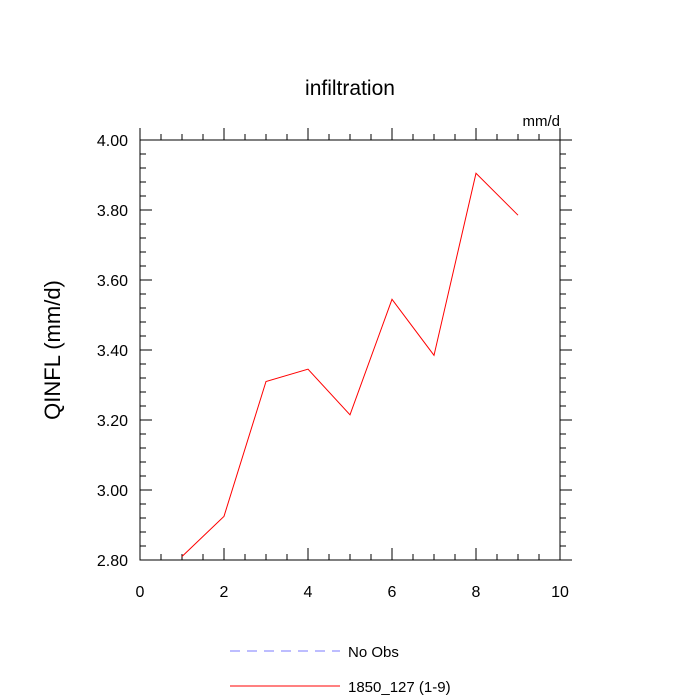 This screenshot has width=700, height=700. What do you see at coordinates (340, 670) in the screenshot?
I see `legend: No Obs 1850_127 (1-9)` at bounding box center [340, 670].